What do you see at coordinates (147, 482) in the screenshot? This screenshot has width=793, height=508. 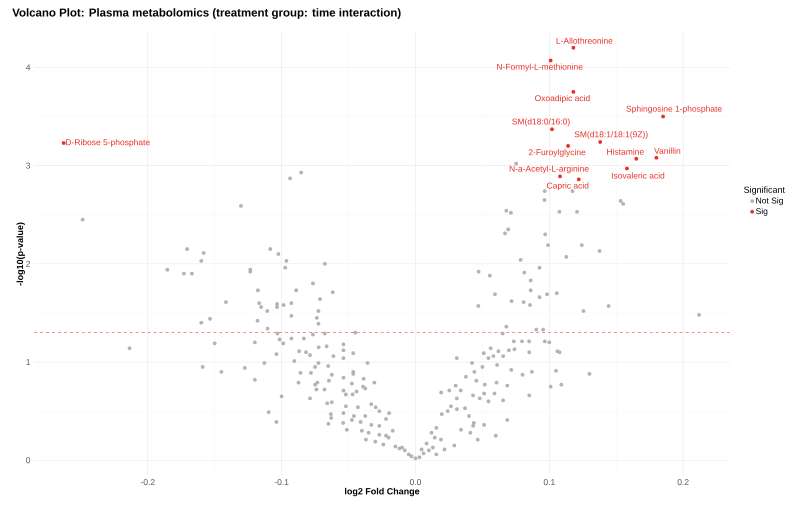 I see `x-tick-label: -0.2` at bounding box center [147, 482].